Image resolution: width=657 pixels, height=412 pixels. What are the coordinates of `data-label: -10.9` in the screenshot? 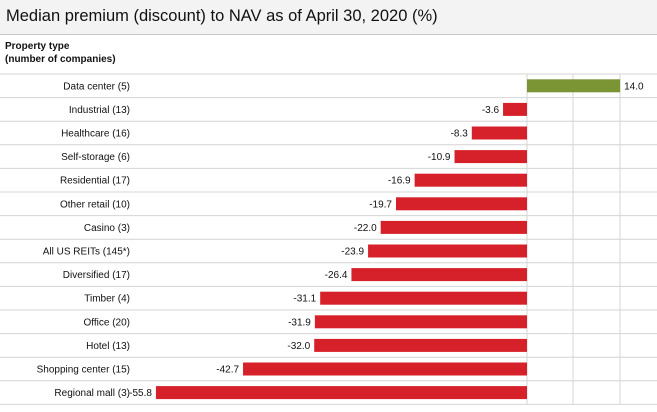 It's located at (439, 157).